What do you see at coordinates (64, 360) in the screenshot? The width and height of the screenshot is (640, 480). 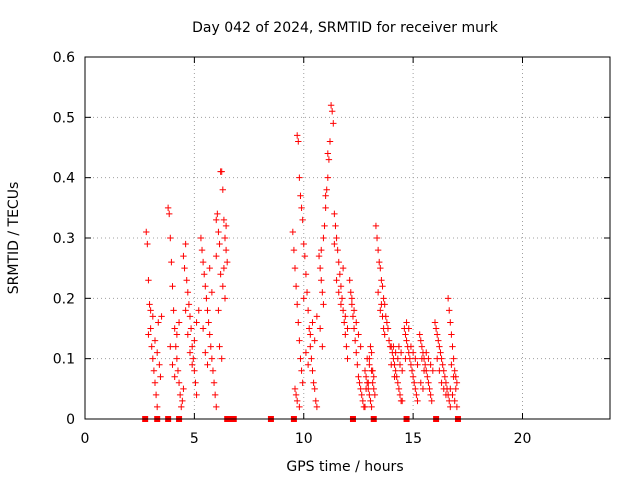 I see `y-tick-label: 0.1` at bounding box center [64, 360].